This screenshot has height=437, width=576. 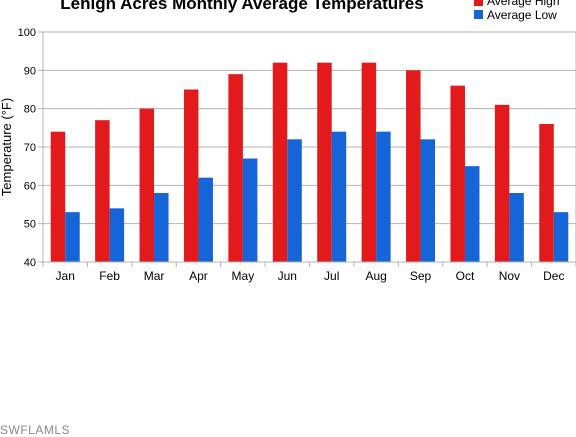 What do you see at coordinates (198, 276) in the screenshot?
I see `x-tick-label-apr: Apr` at bounding box center [198, 276].